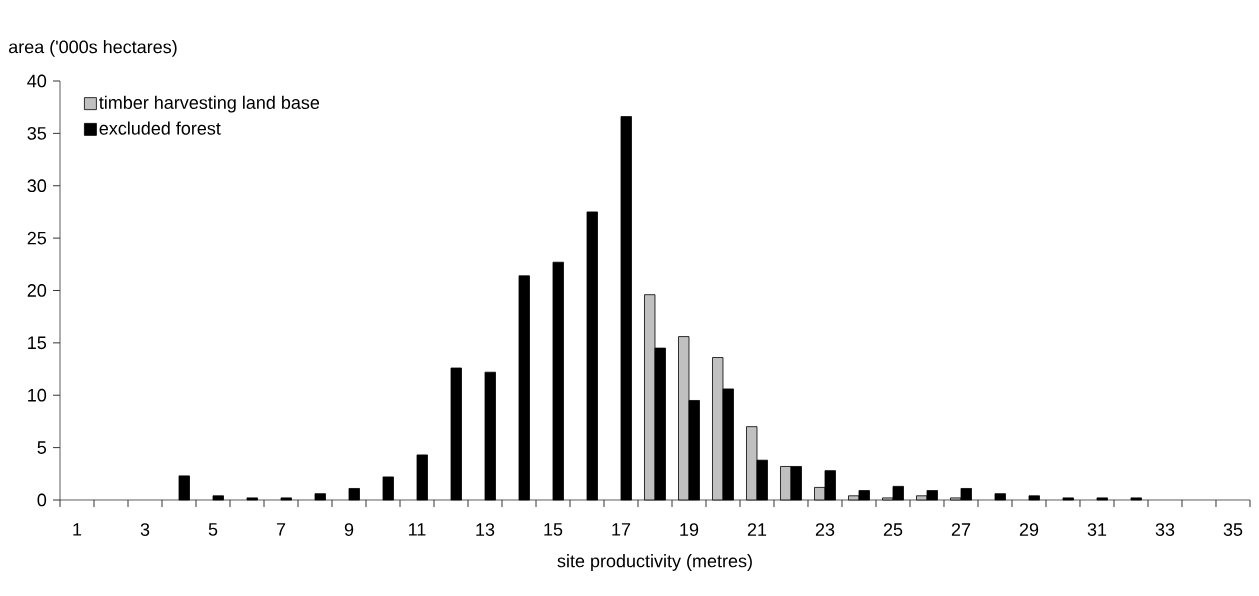 This screenshot has height=596, width=1259. I want to click on y-tick-label: 25, so click(37, 238).